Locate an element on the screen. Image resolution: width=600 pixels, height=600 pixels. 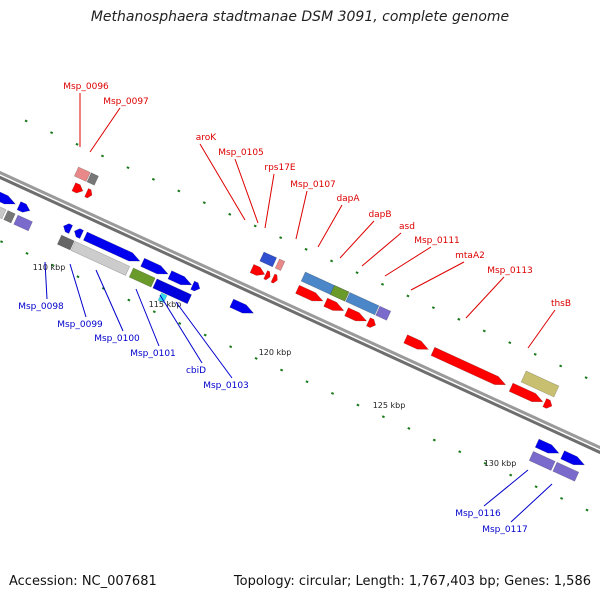
gene-label-top: asd is located at coordinates (407, 227).